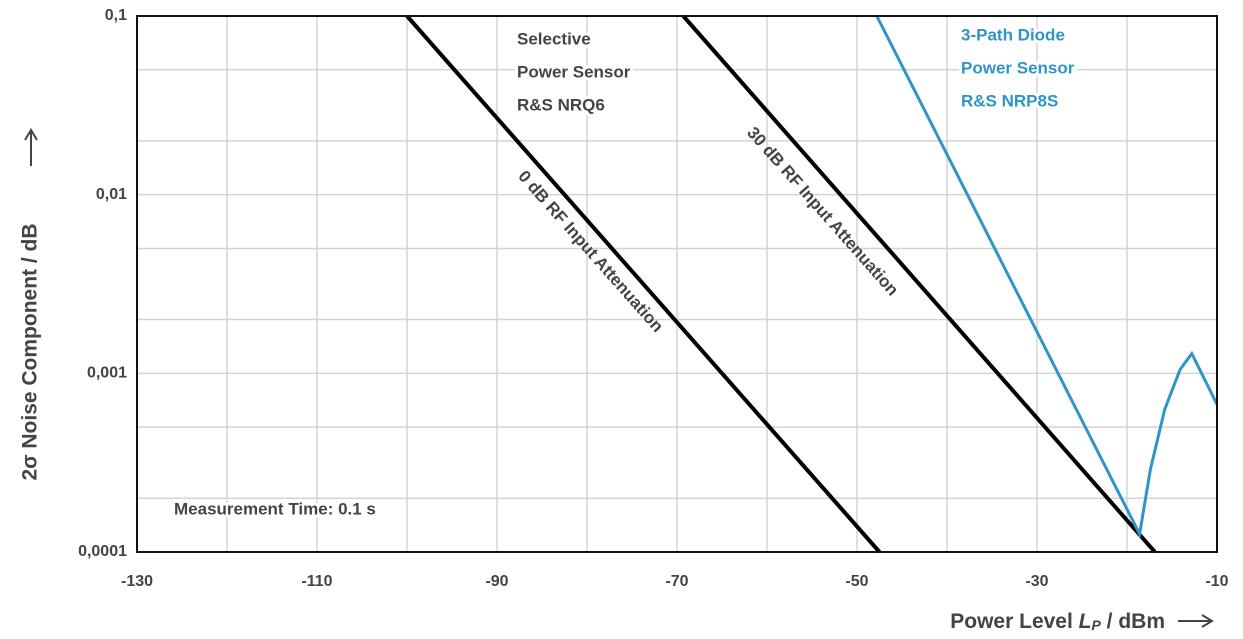  I want to click on x-axis-label-part: L, so click(1085, 621).